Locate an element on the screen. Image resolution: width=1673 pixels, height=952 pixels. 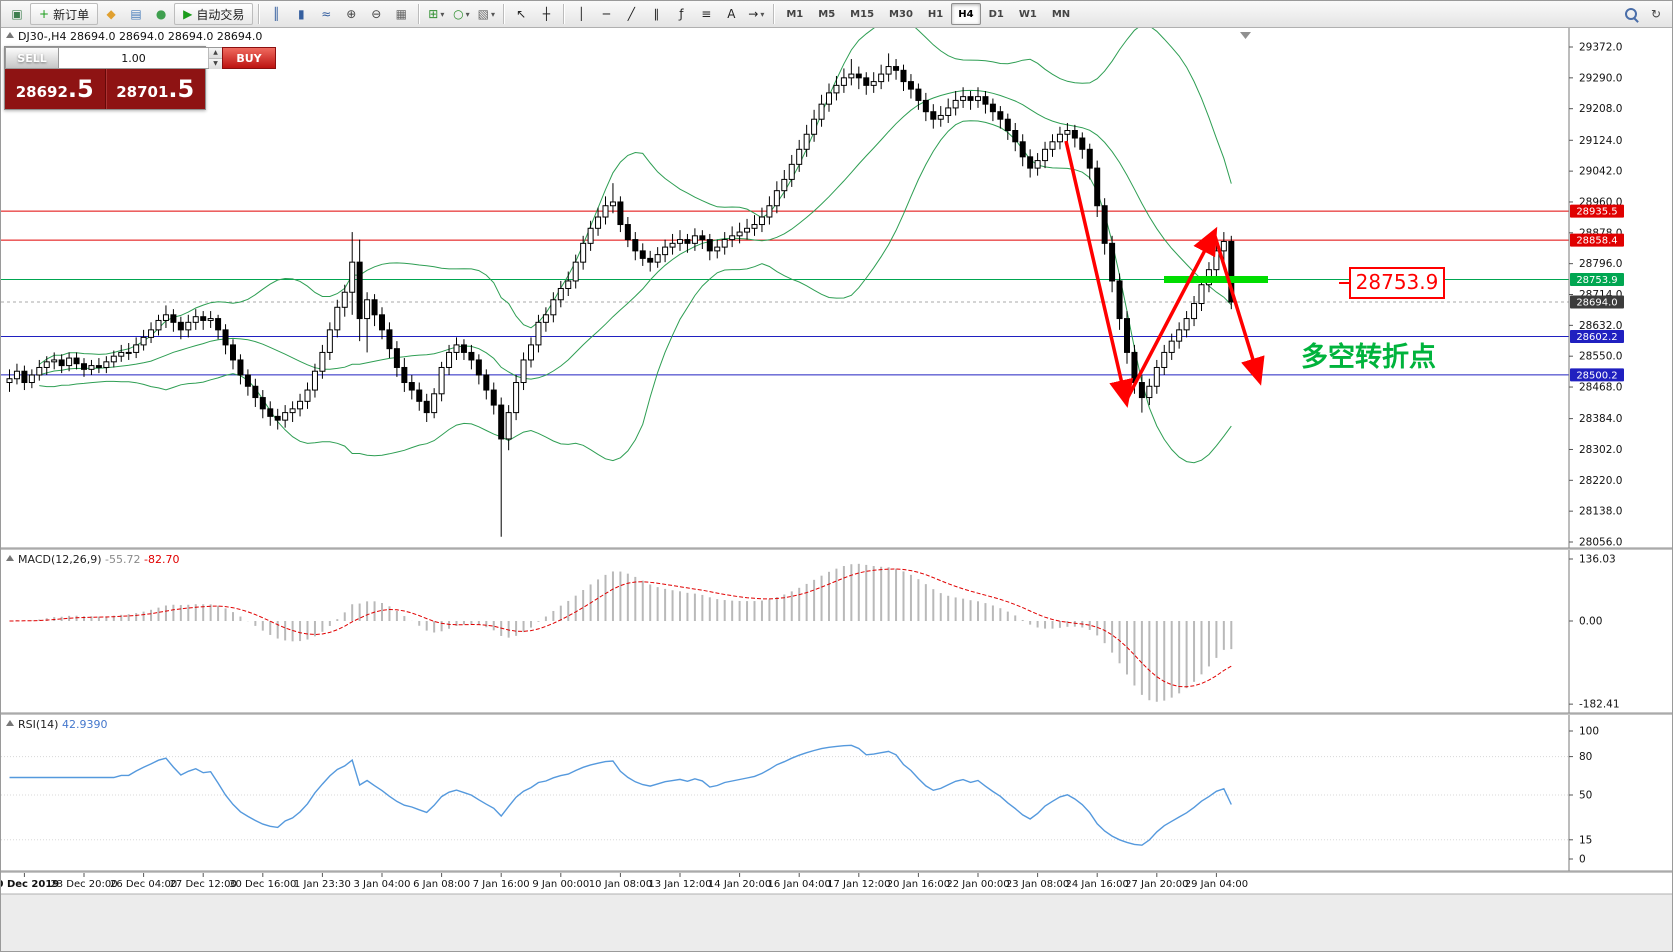
price-axis-label: 28302.0 is located at coordinates (1600, 450).